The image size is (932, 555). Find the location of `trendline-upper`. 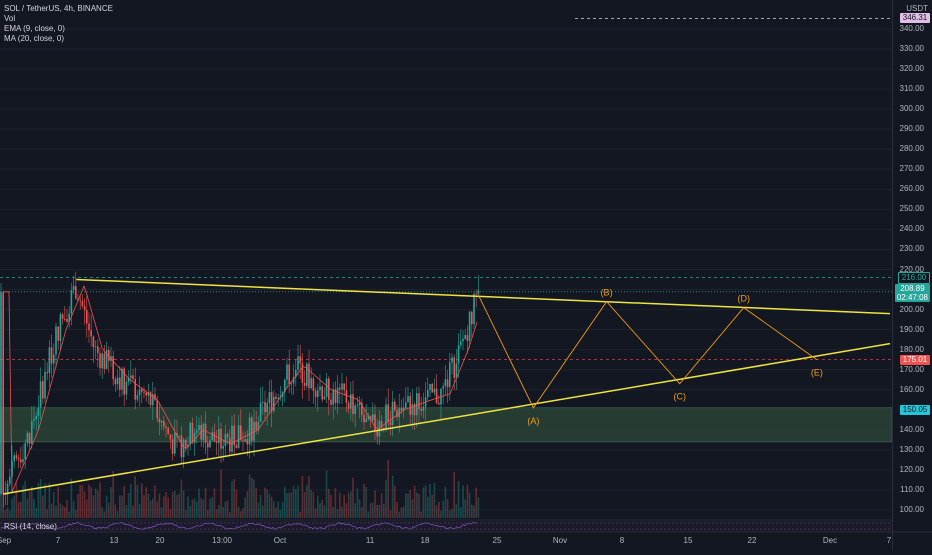

trendline-upper is located at coordinates (483, 296).